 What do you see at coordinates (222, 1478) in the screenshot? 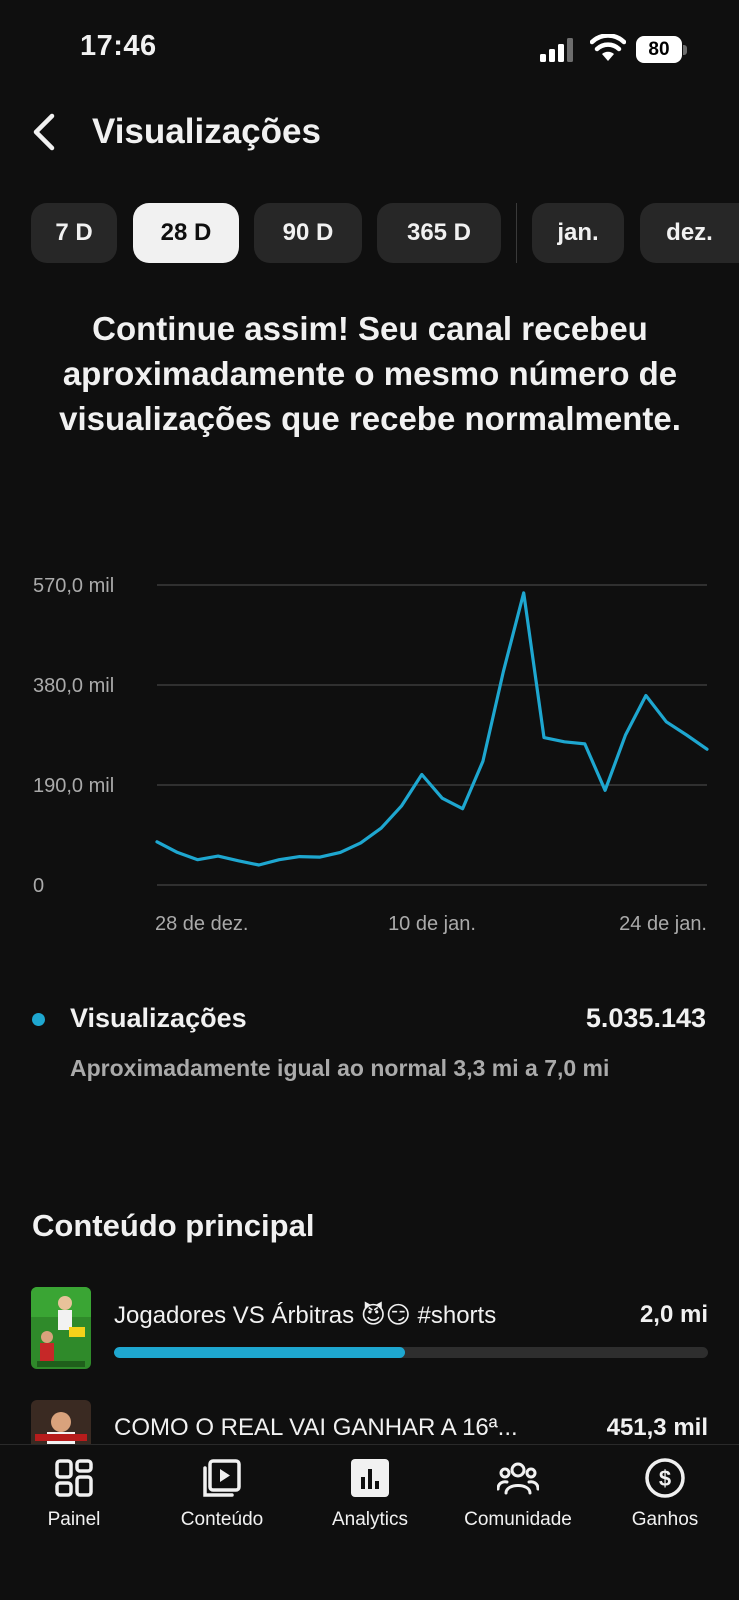
I see `content-icon` at bounding box center [222, 1478].